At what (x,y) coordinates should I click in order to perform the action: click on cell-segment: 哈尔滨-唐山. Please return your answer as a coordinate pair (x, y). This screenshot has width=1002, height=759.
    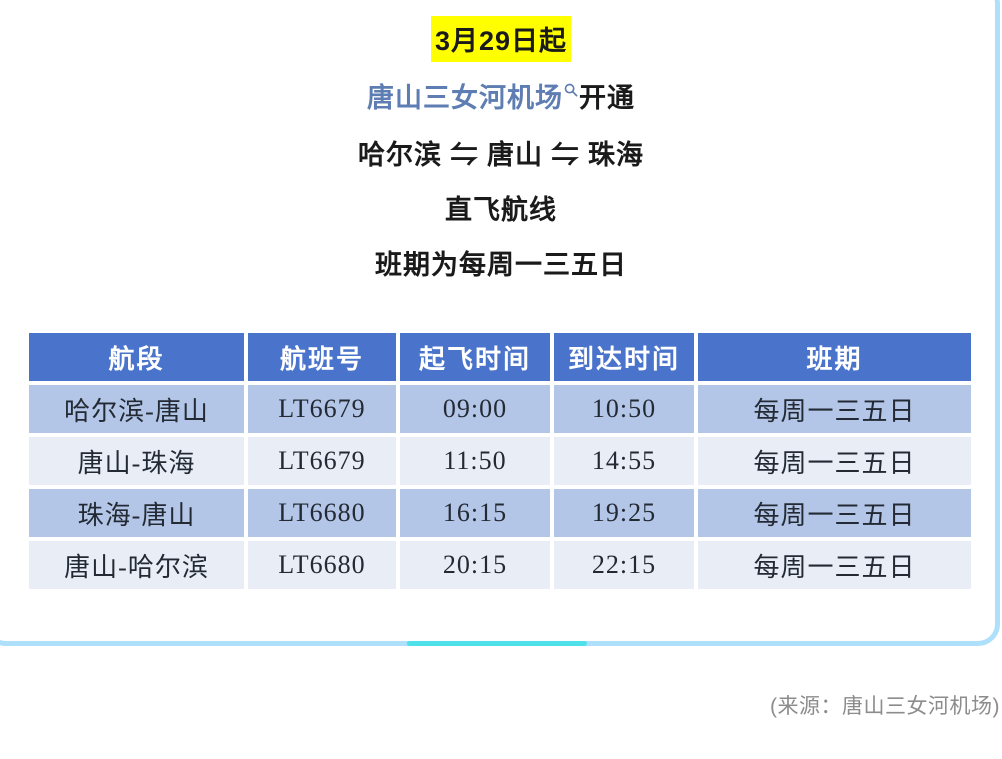
    Looking at the image, I should click on (136, 409).